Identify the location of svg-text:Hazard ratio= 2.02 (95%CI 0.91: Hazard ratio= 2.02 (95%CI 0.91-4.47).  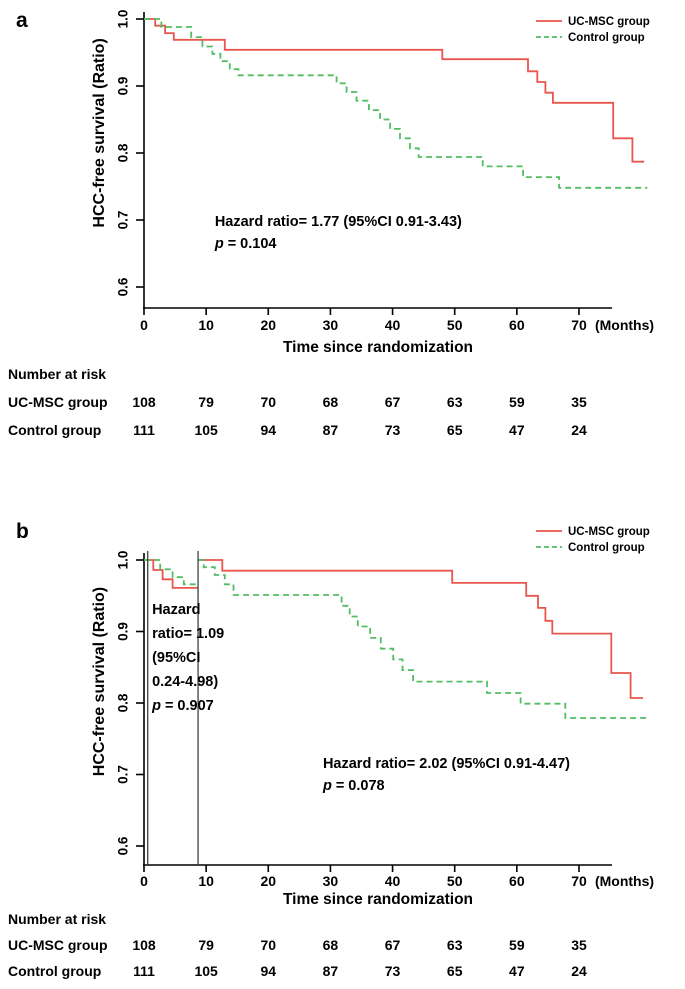
(446, 764).